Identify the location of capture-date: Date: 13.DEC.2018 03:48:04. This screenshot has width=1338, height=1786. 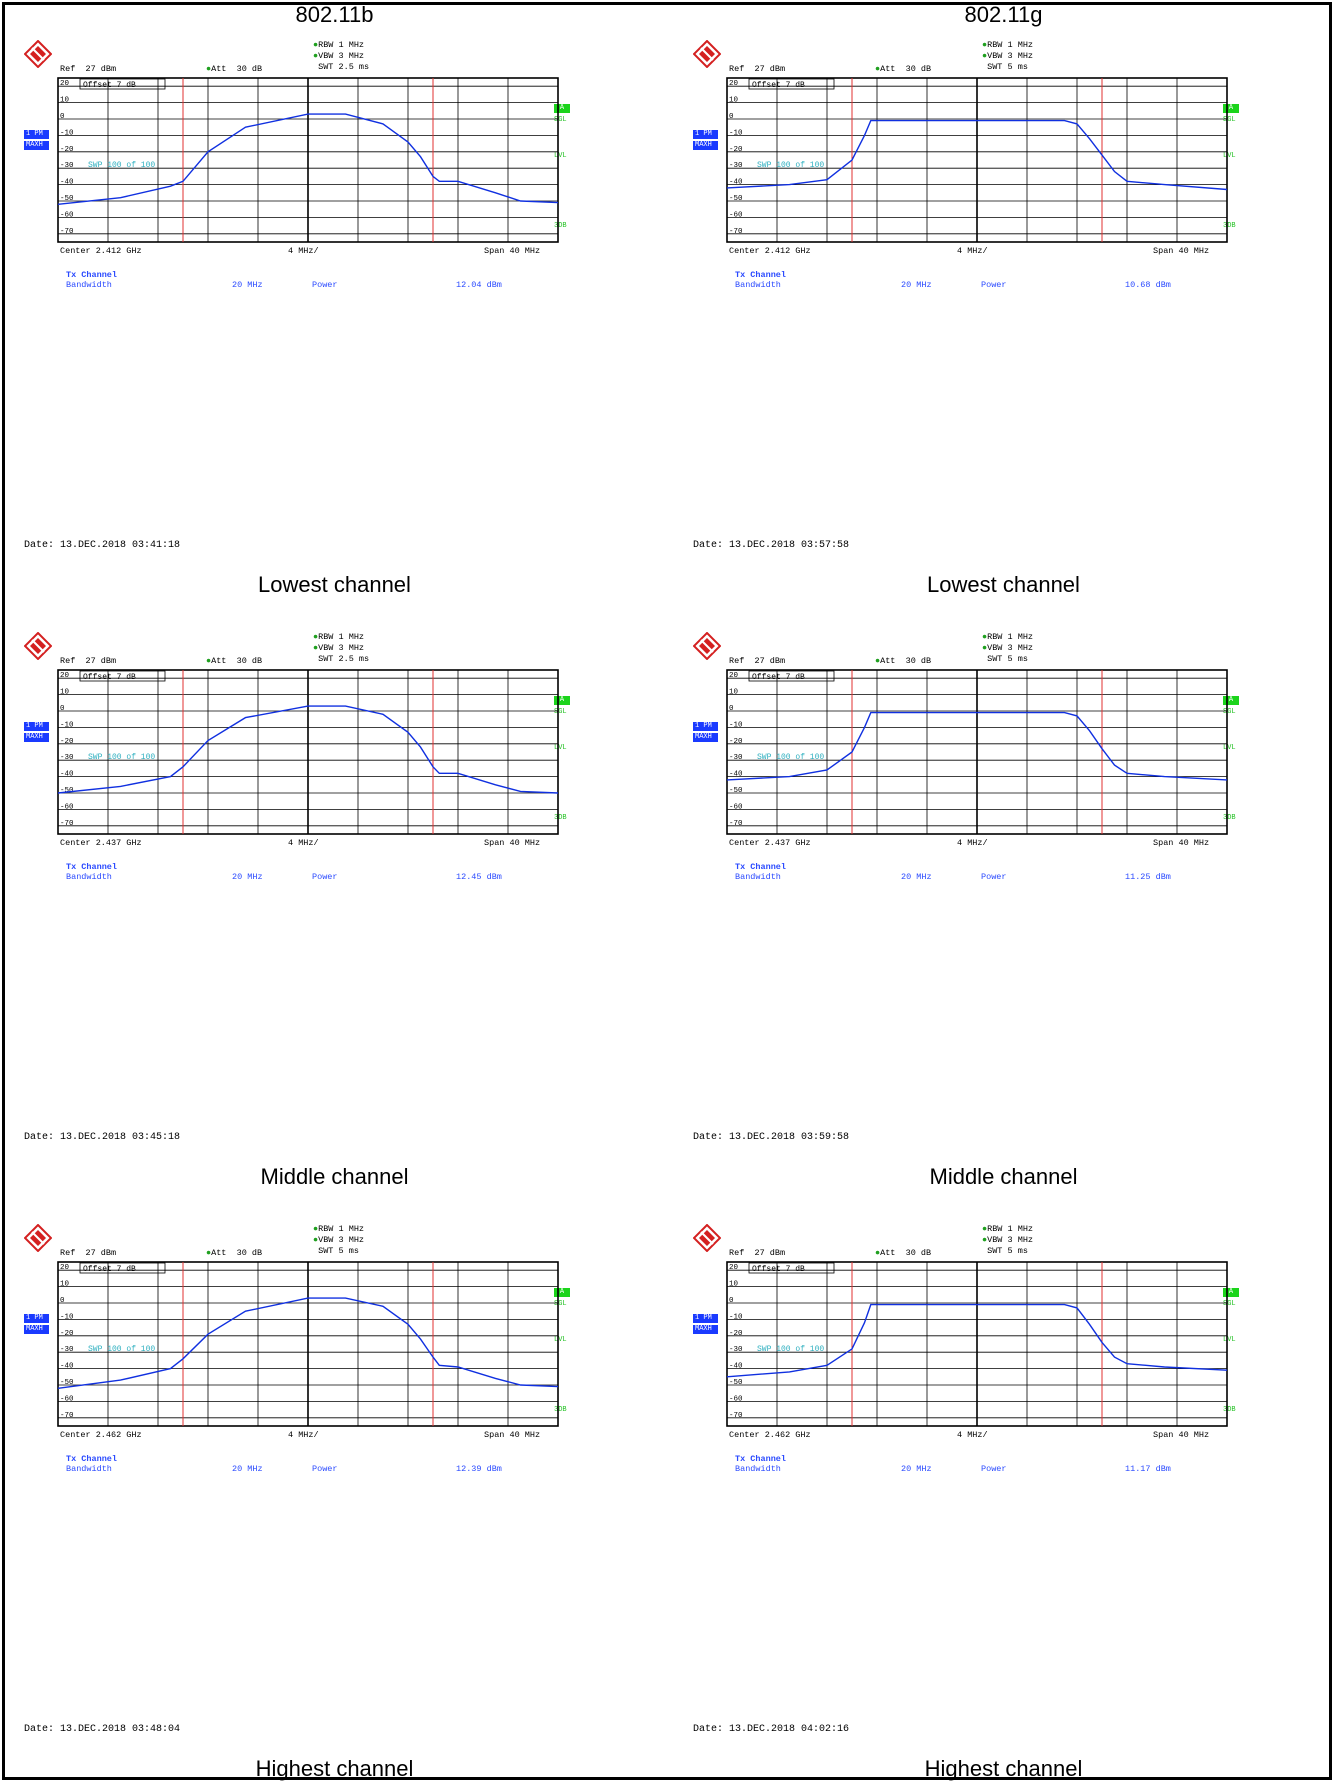
(102, 1729).